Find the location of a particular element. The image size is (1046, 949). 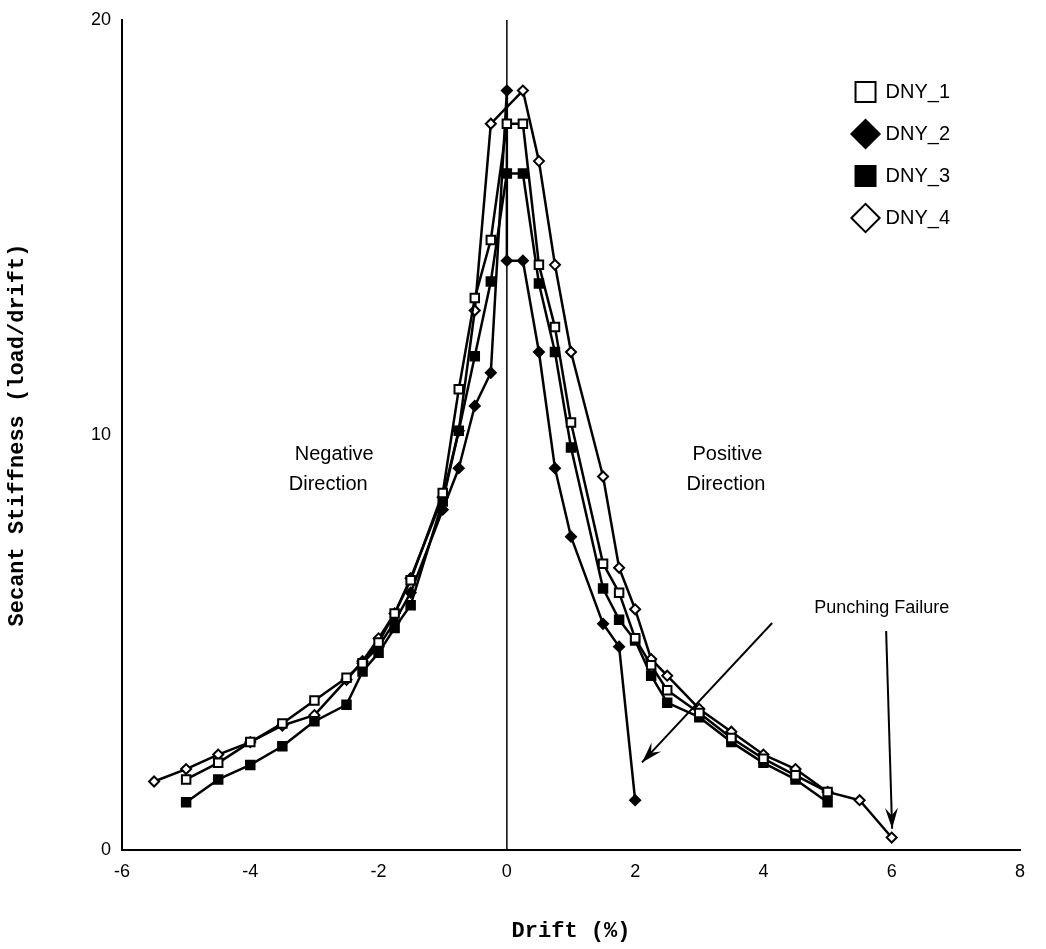

x-tick-label: 2 is located at coordinates (635, 870).